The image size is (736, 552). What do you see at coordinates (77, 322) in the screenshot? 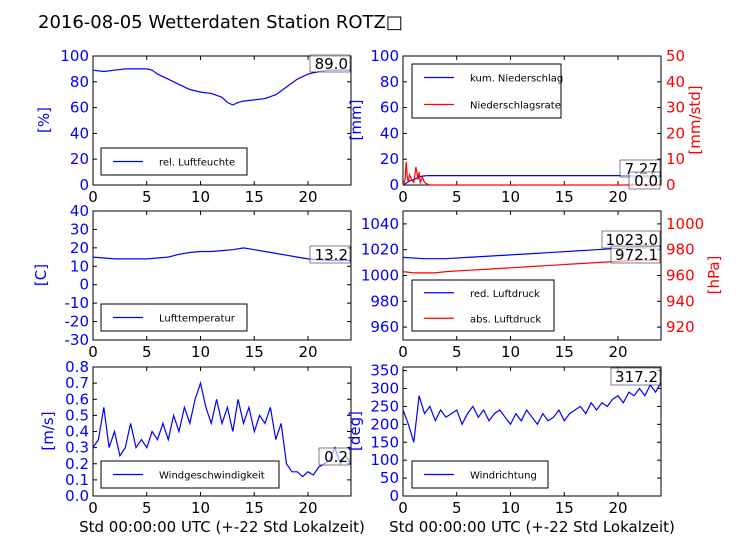
I see `middle-left-ytick-label: -20` at bounding box center [77, 322].